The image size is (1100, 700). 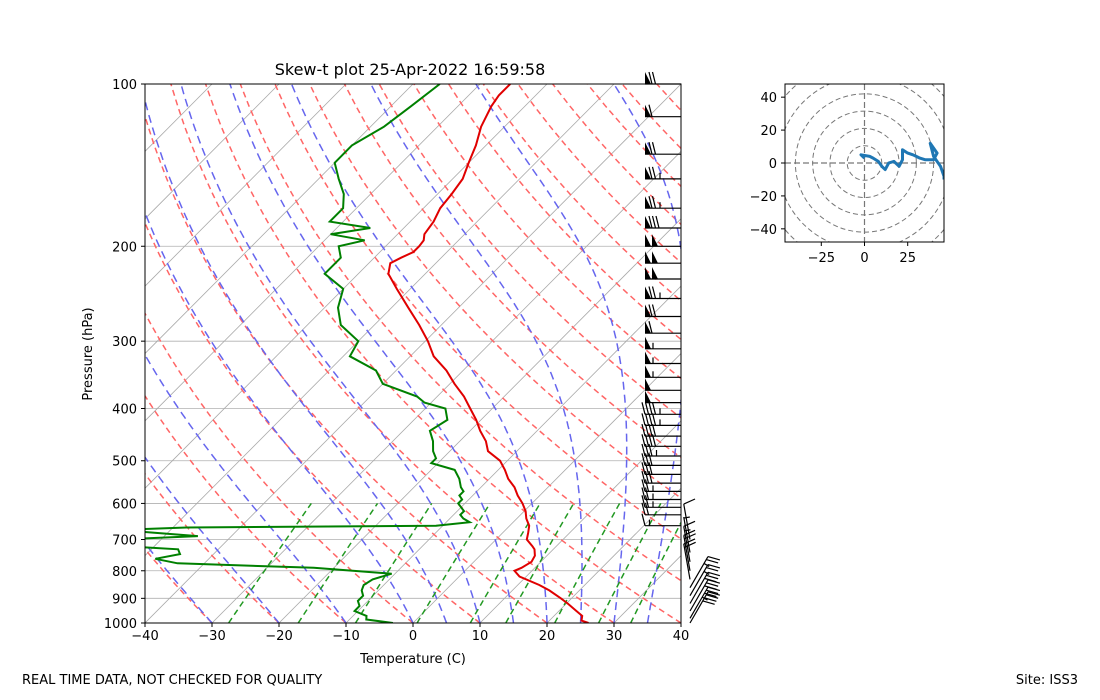 What do you see at coordinates (706, 564) in the screenshot?
I see `wind-barb-half` at bounding box center [706, 564].